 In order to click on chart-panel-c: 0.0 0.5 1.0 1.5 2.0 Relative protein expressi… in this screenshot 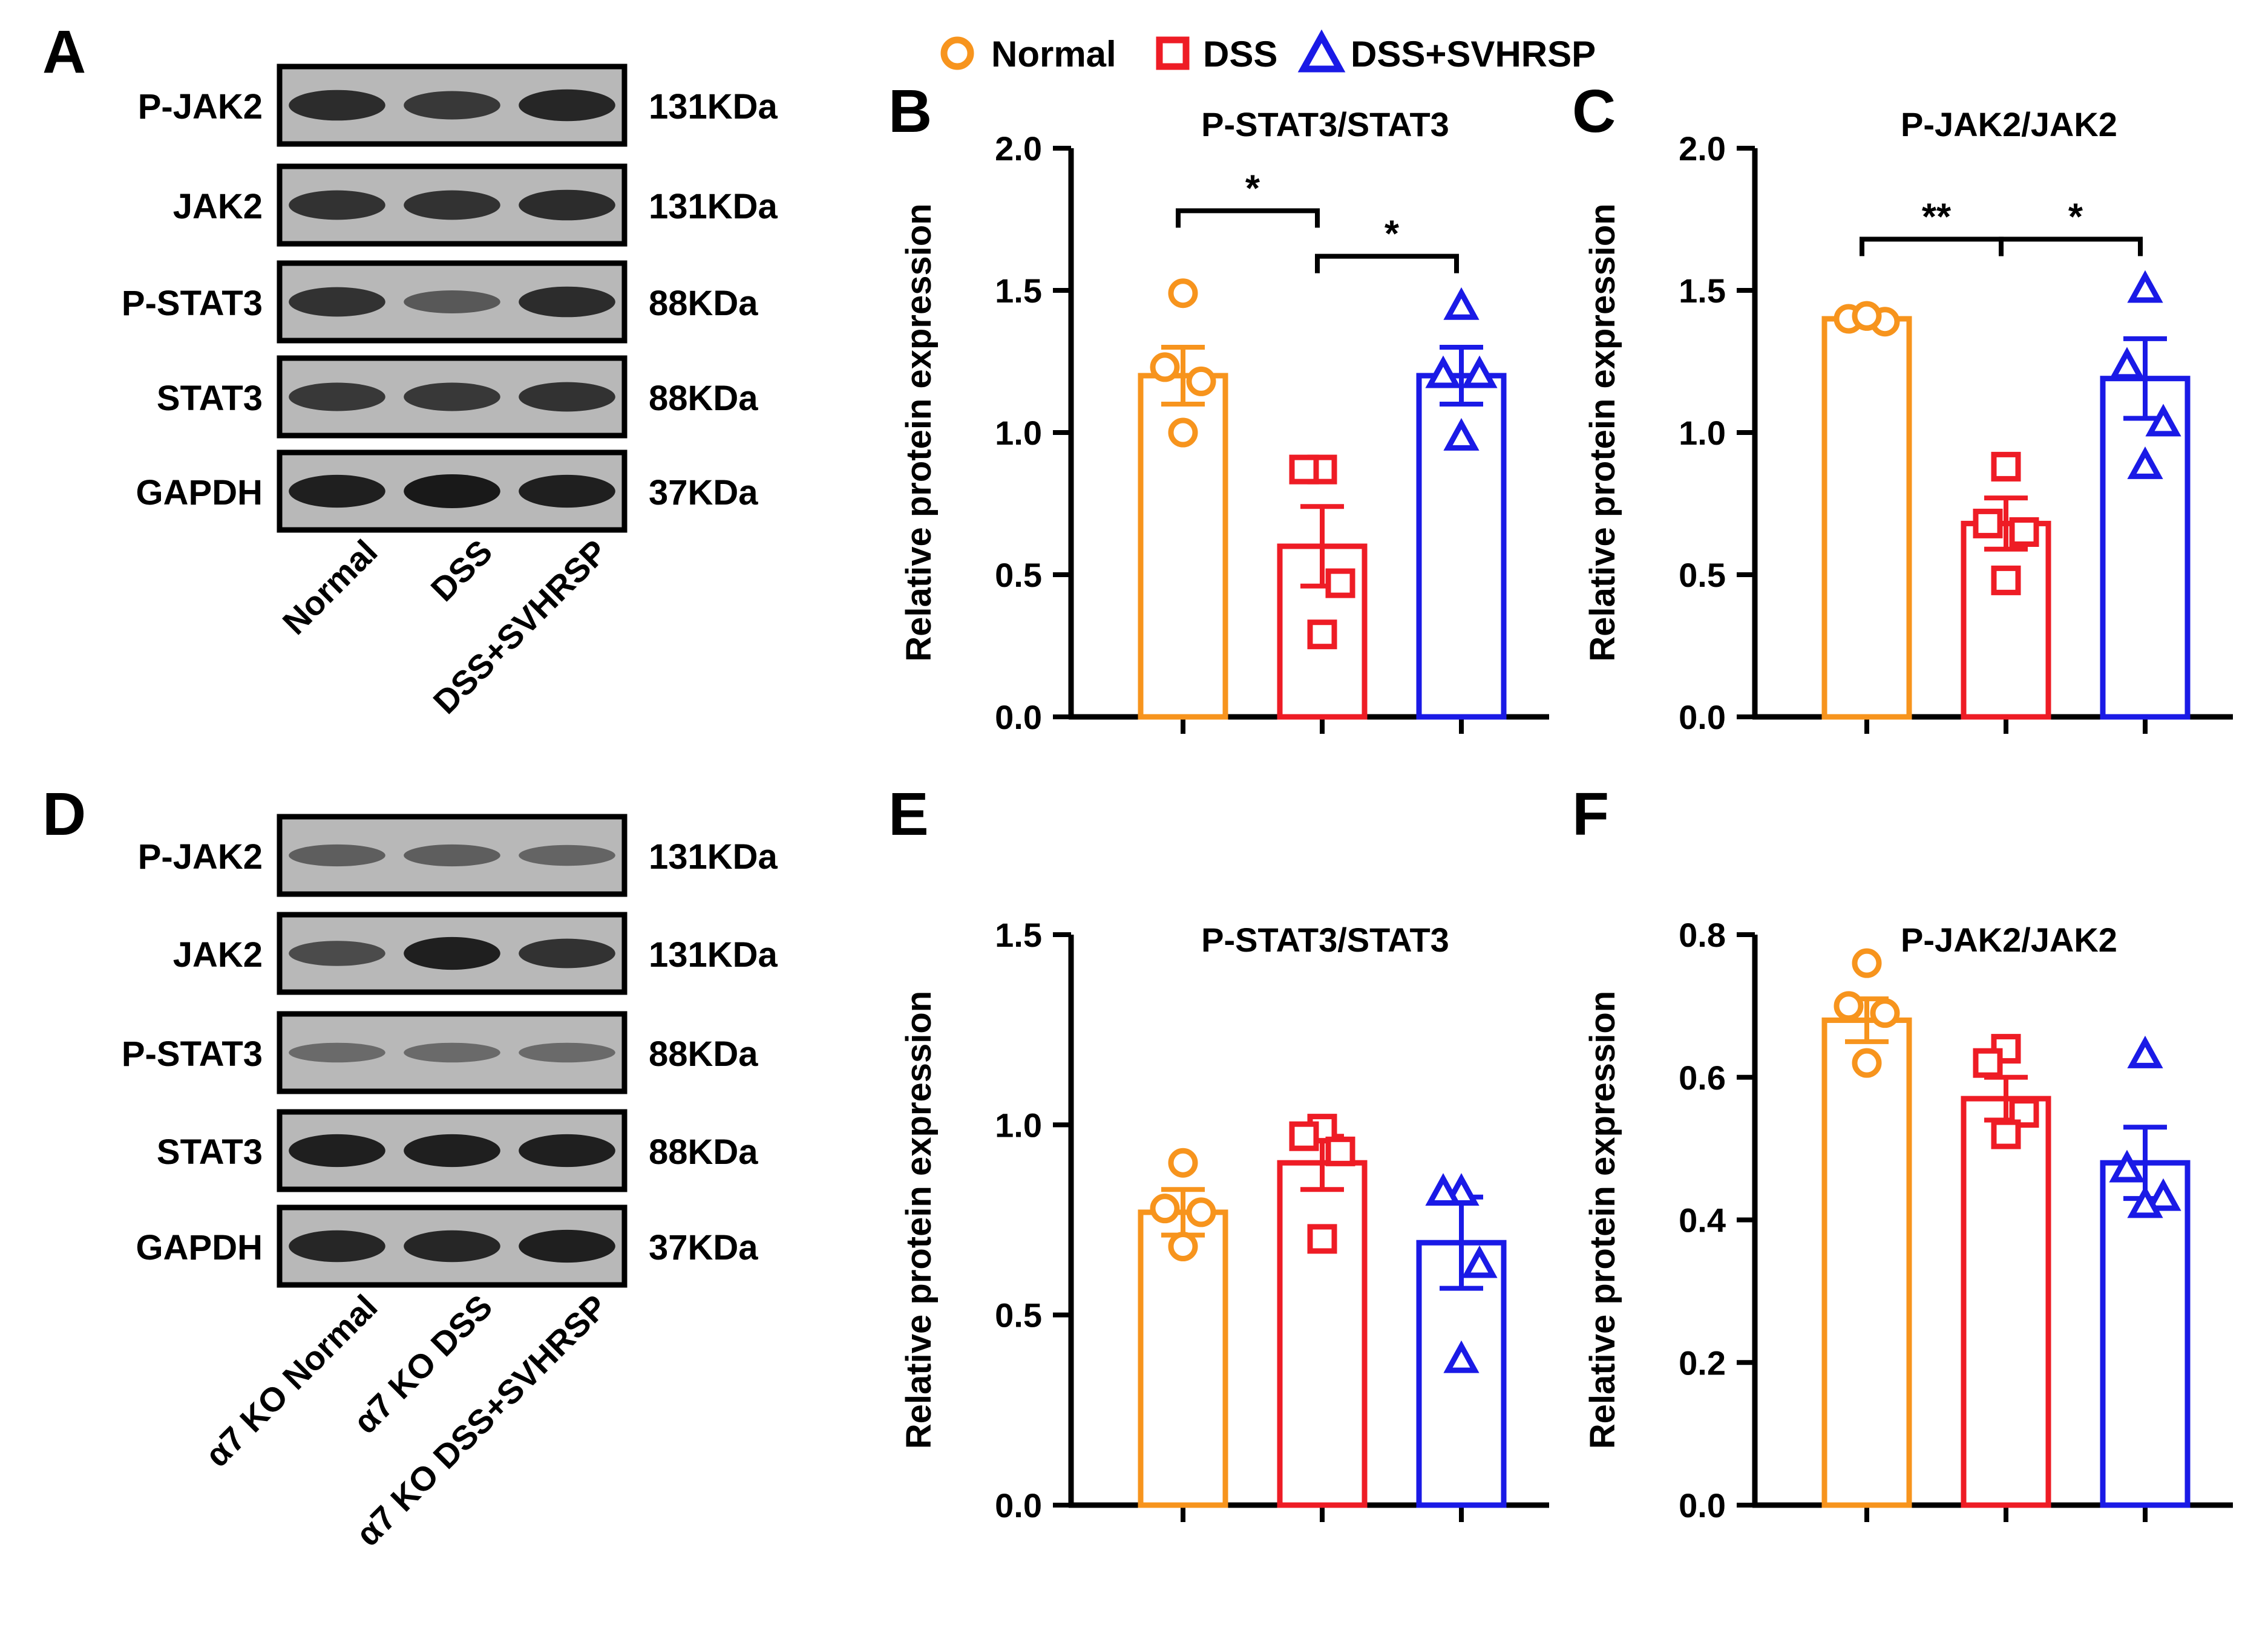, I will do `click(1908, 421)`.